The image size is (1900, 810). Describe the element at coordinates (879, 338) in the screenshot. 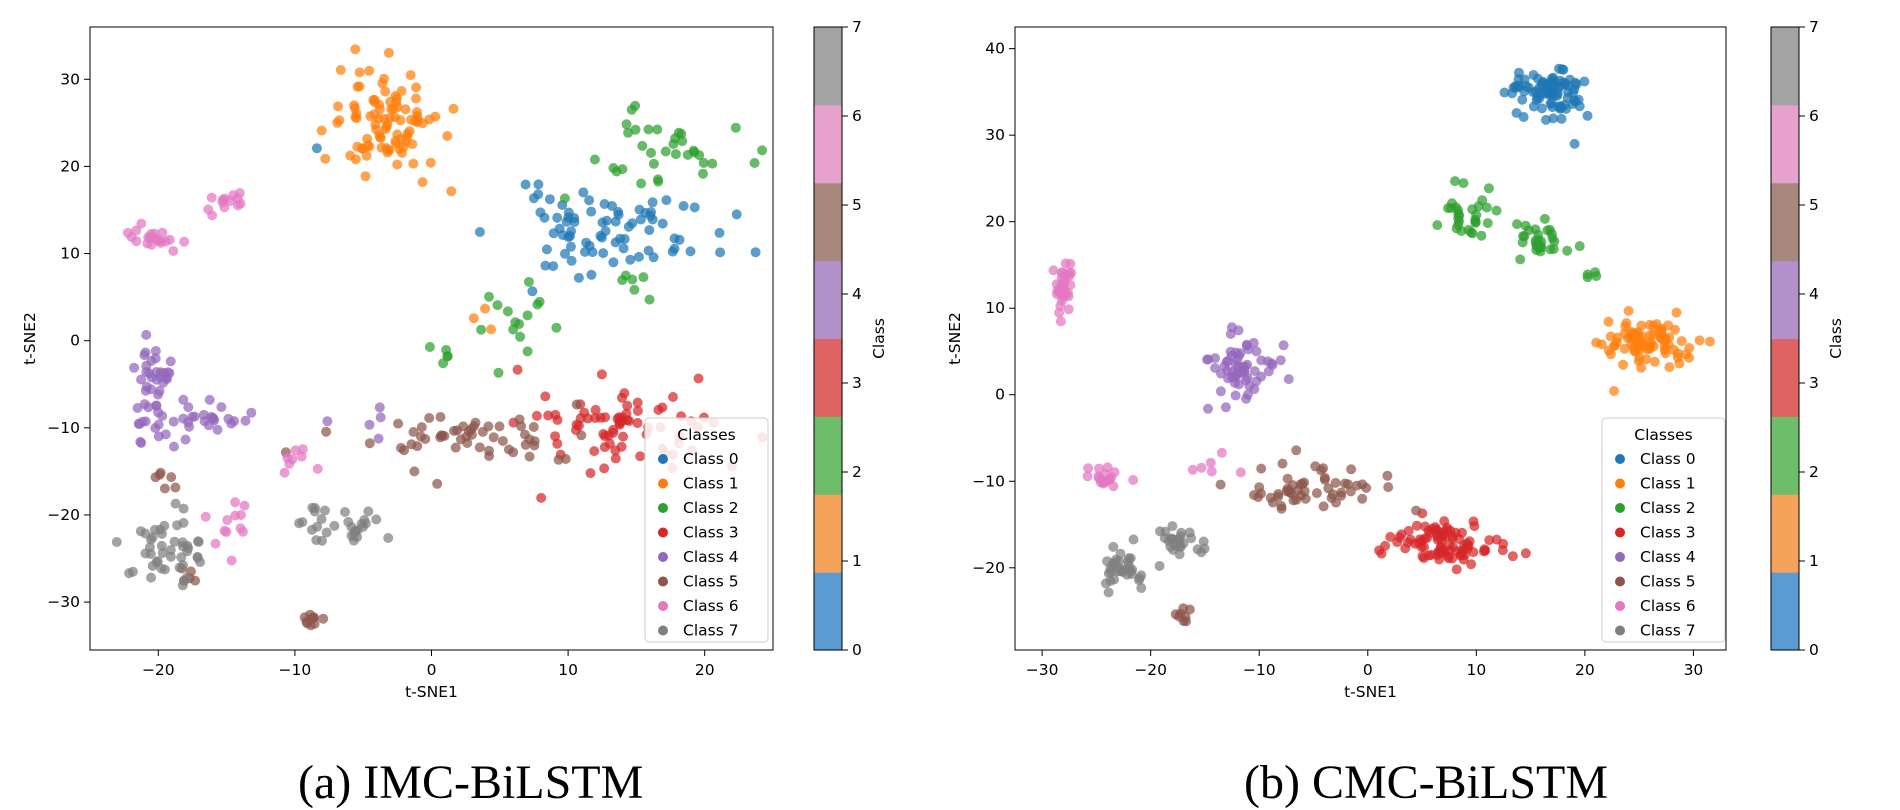

I see `colorbar-label: Class` at that location.